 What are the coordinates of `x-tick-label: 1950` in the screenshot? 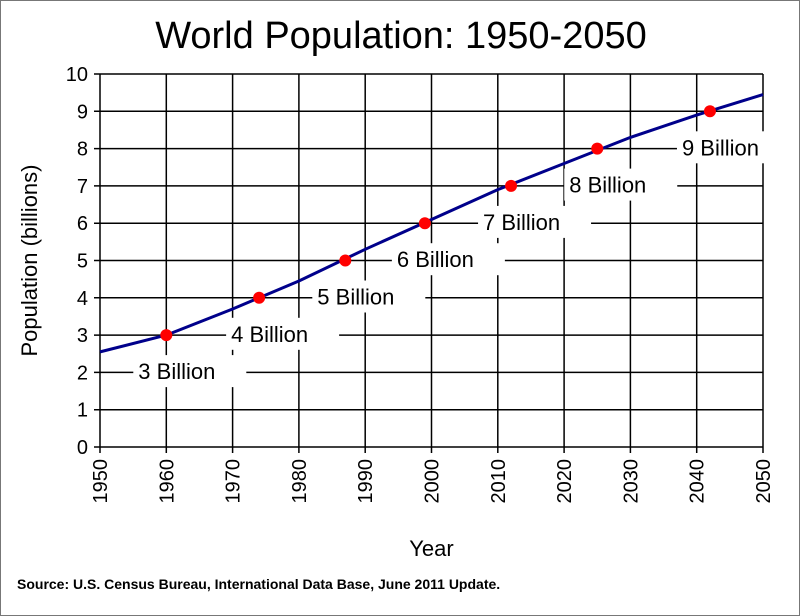 It's located at (101, 481).